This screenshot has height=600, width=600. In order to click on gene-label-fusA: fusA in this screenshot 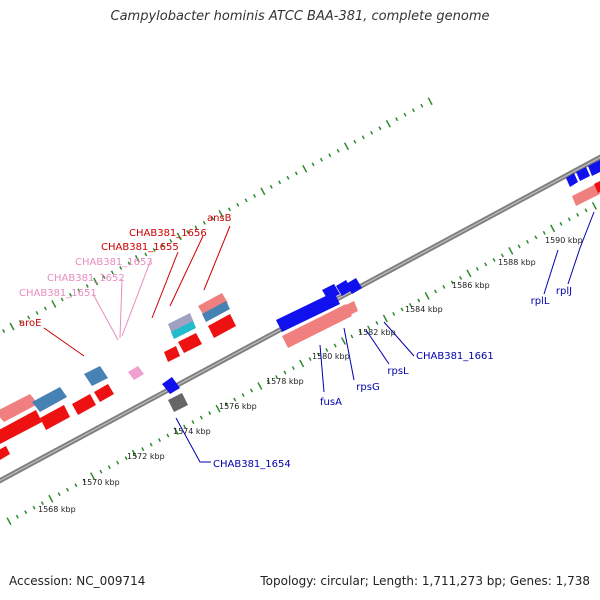, I will do `click(331, 402)`.